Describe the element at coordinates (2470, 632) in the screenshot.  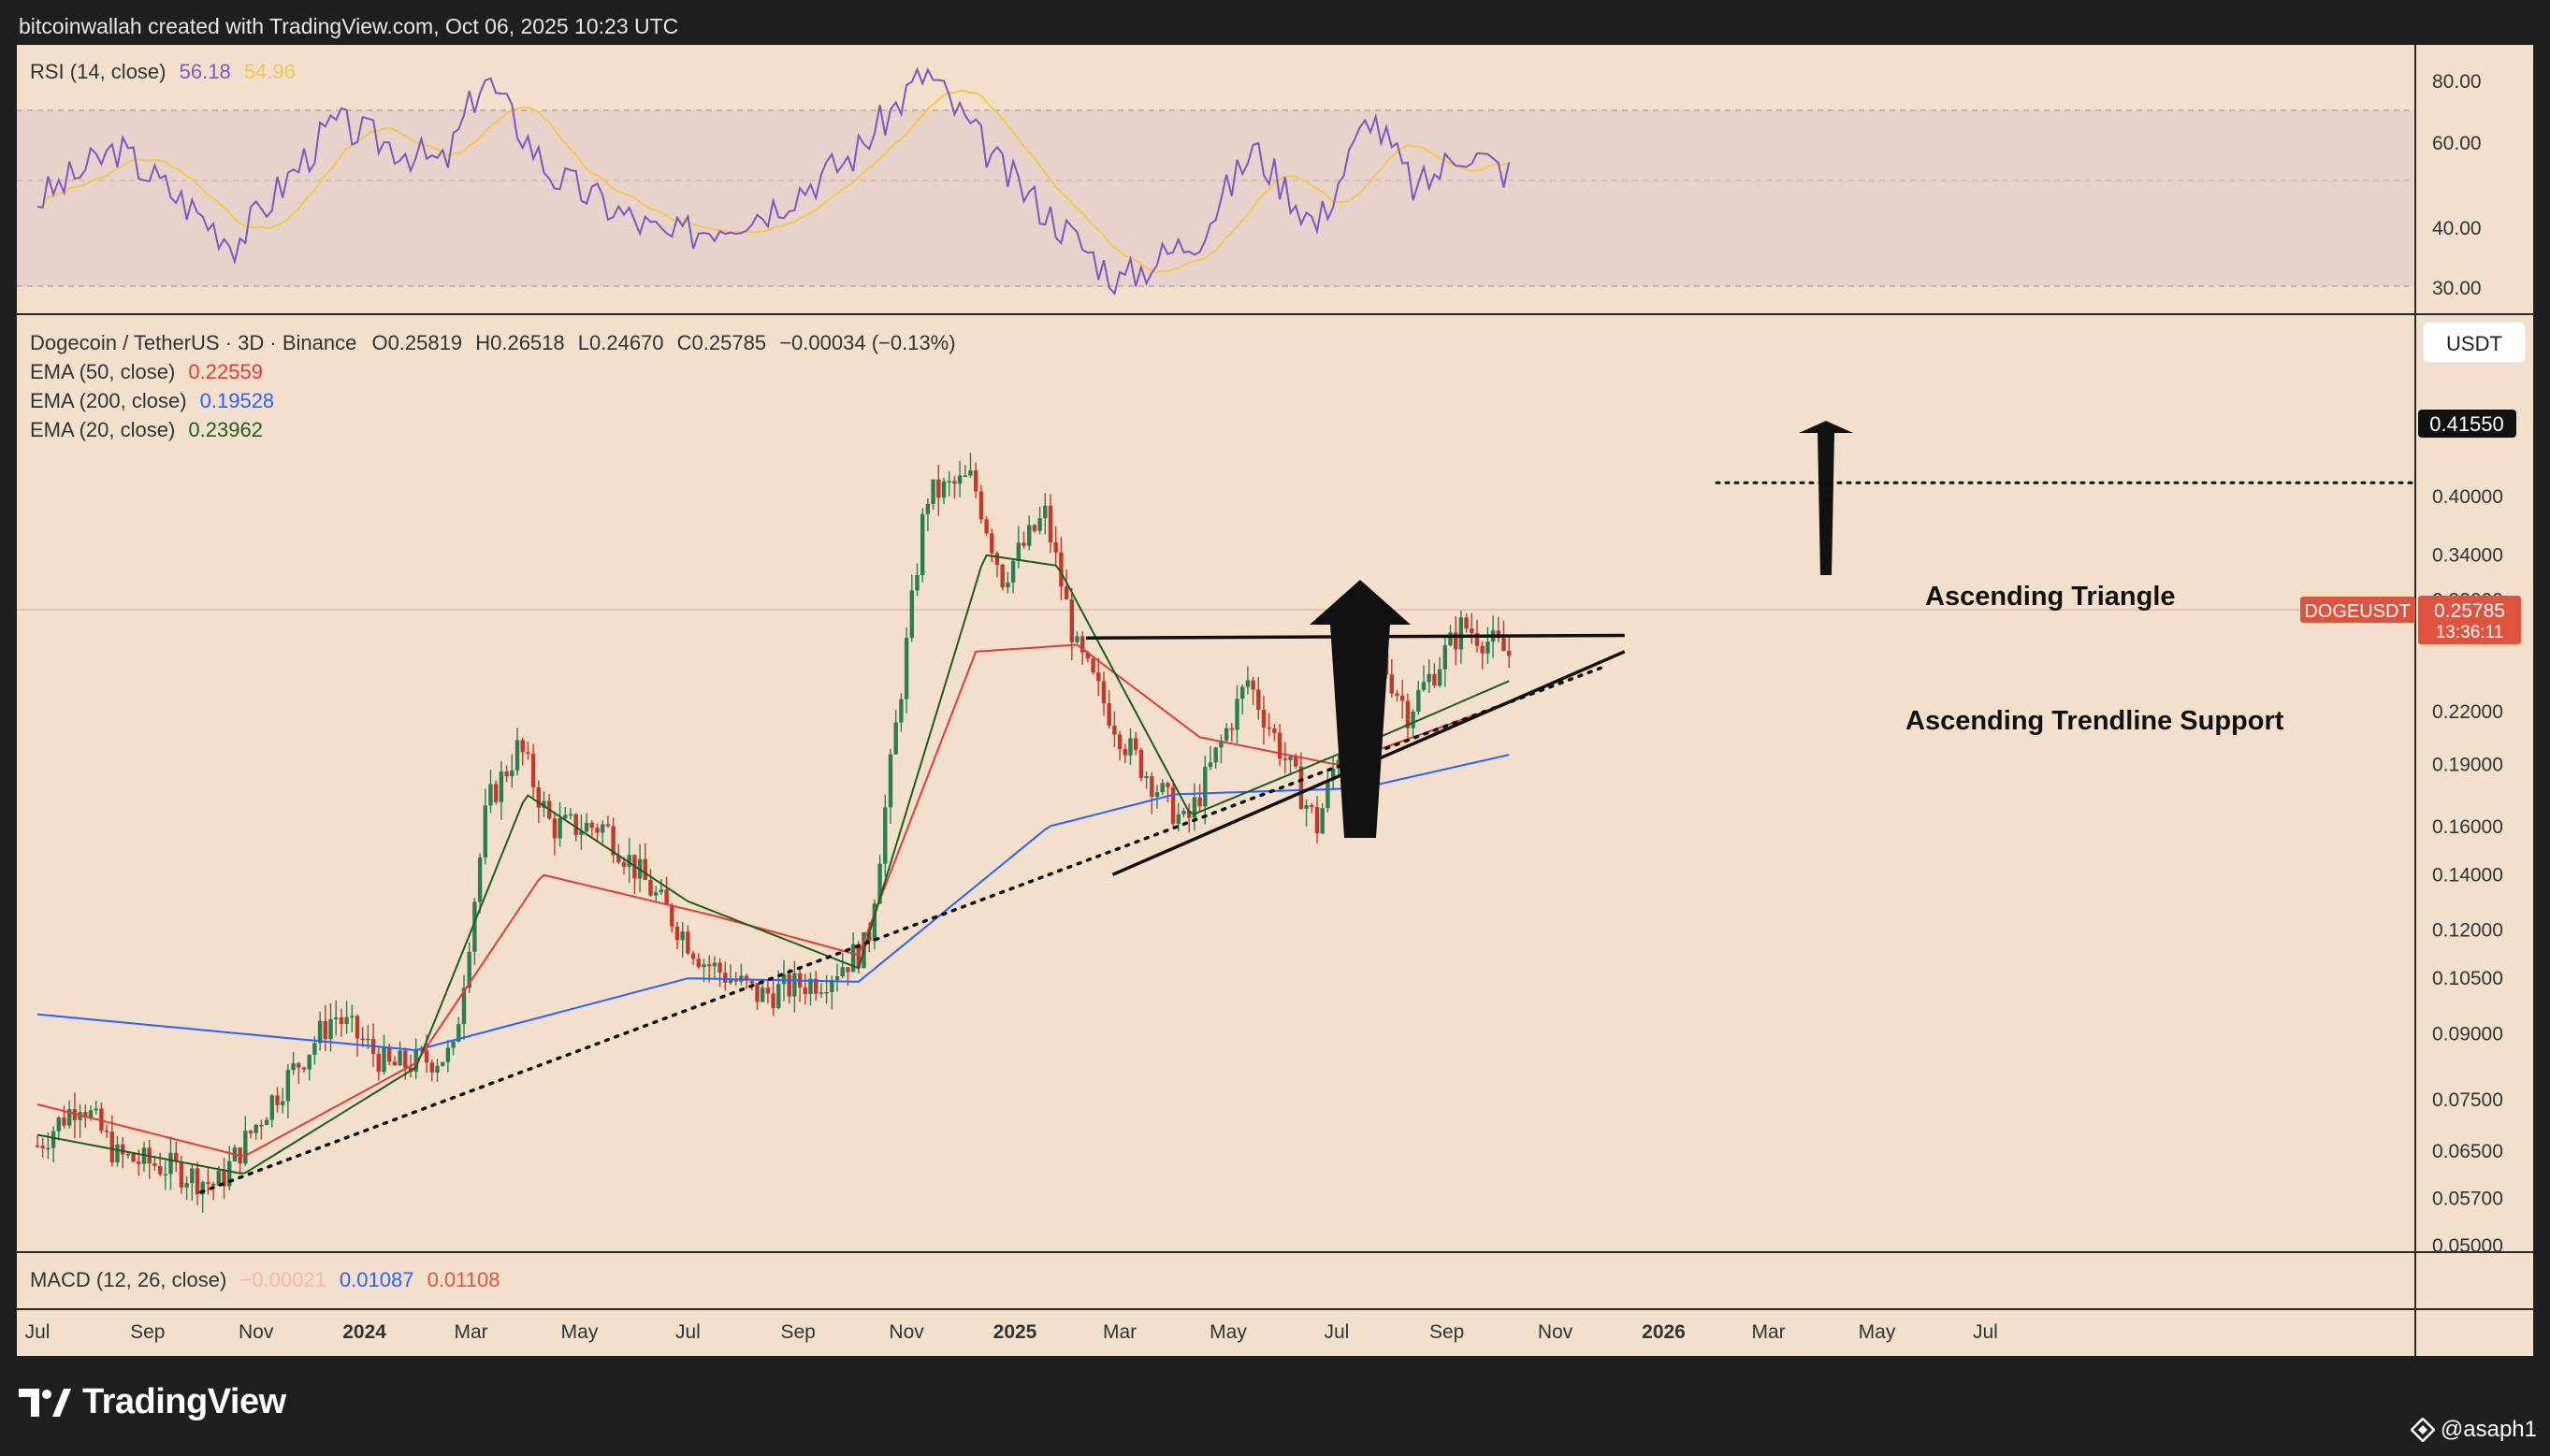
I see `countdown-text: 13:36:11` at that location.